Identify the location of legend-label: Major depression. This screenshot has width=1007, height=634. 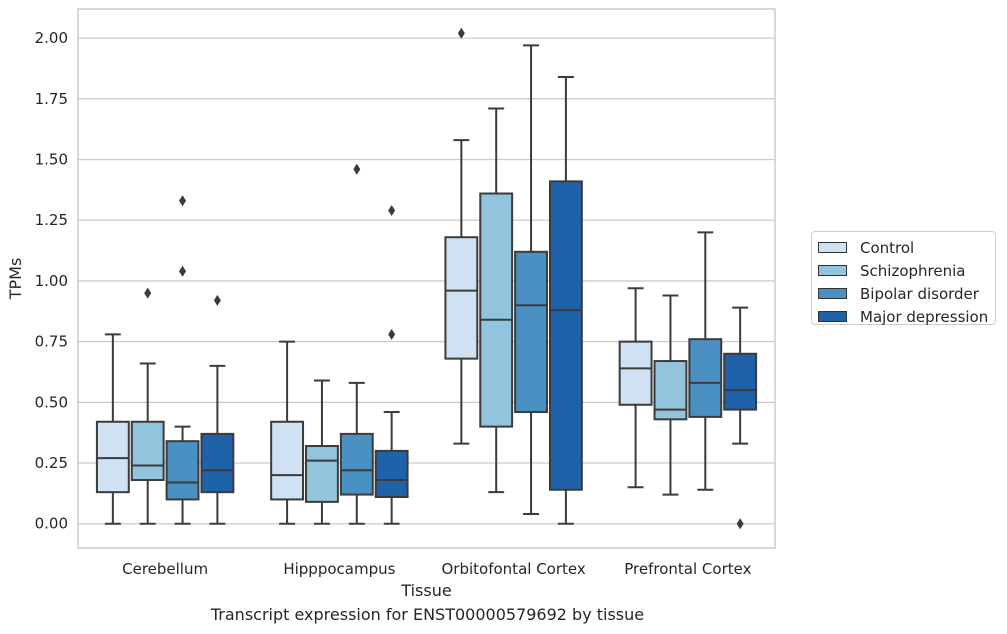
(924, 316).